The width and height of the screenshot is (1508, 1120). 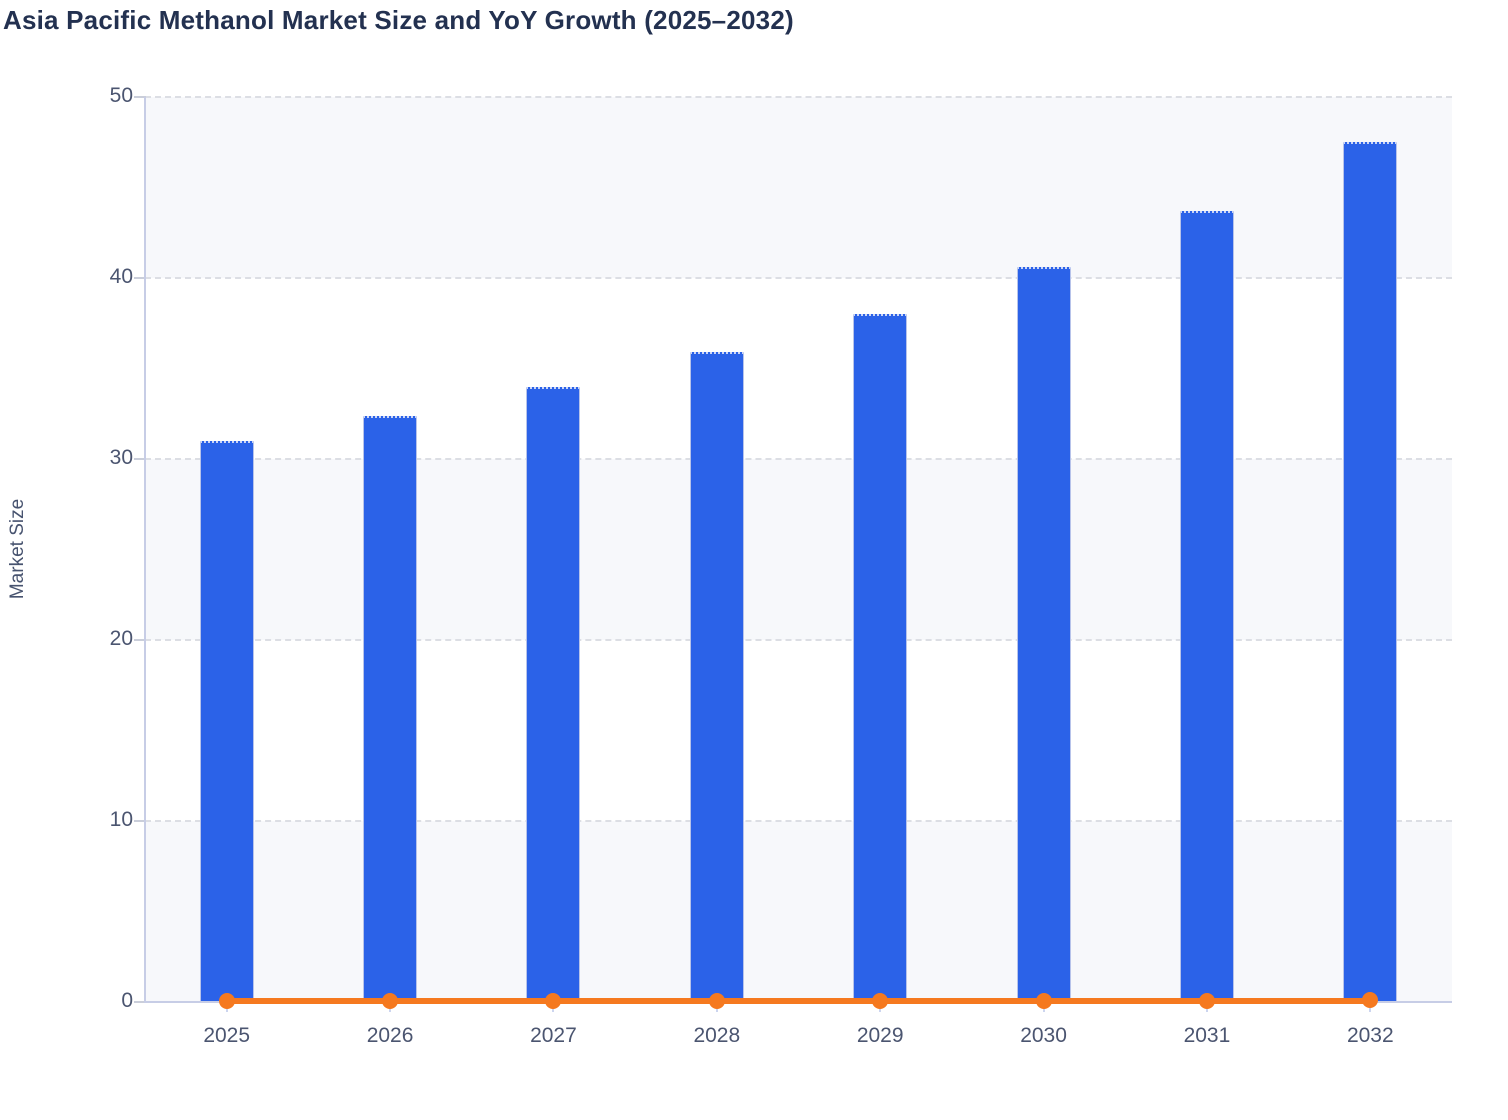 I want to click on bar-2026, so click(x=390, y=708).